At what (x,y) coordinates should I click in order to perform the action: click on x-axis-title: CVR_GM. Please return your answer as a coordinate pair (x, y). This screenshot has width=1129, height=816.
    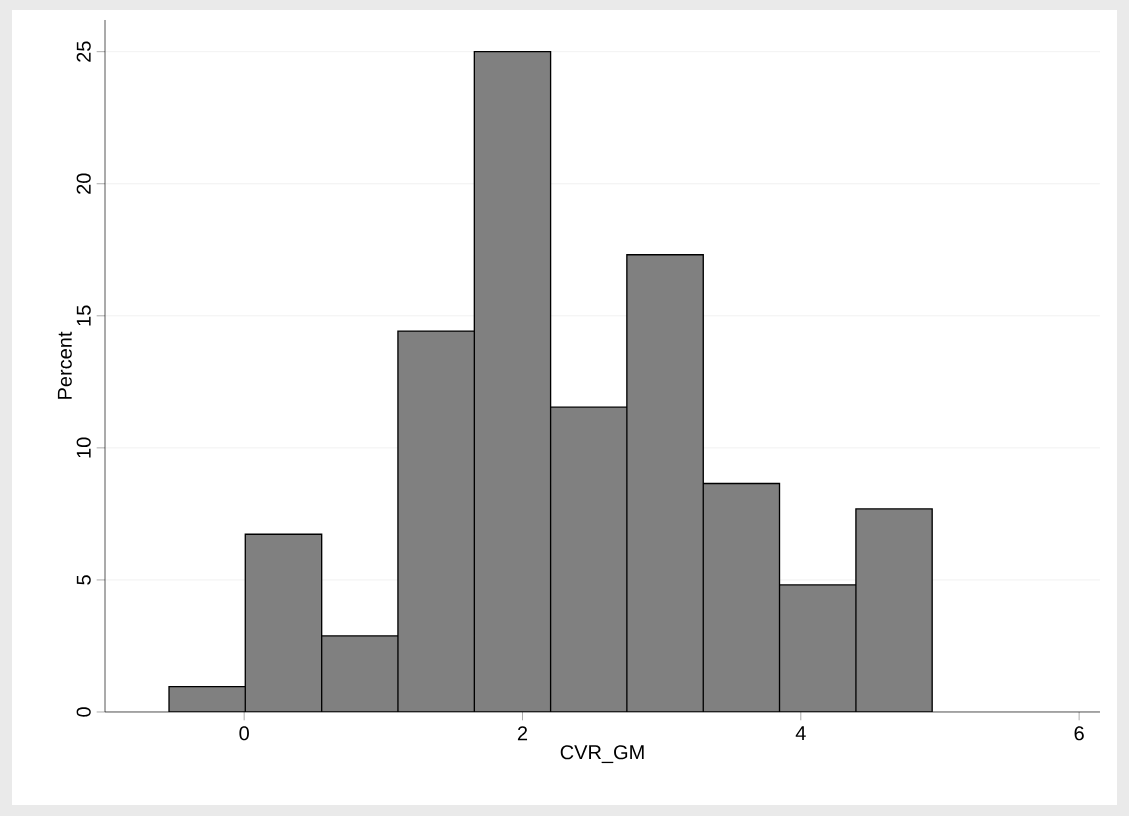
    Looking at the image, I should click on (602, 754).